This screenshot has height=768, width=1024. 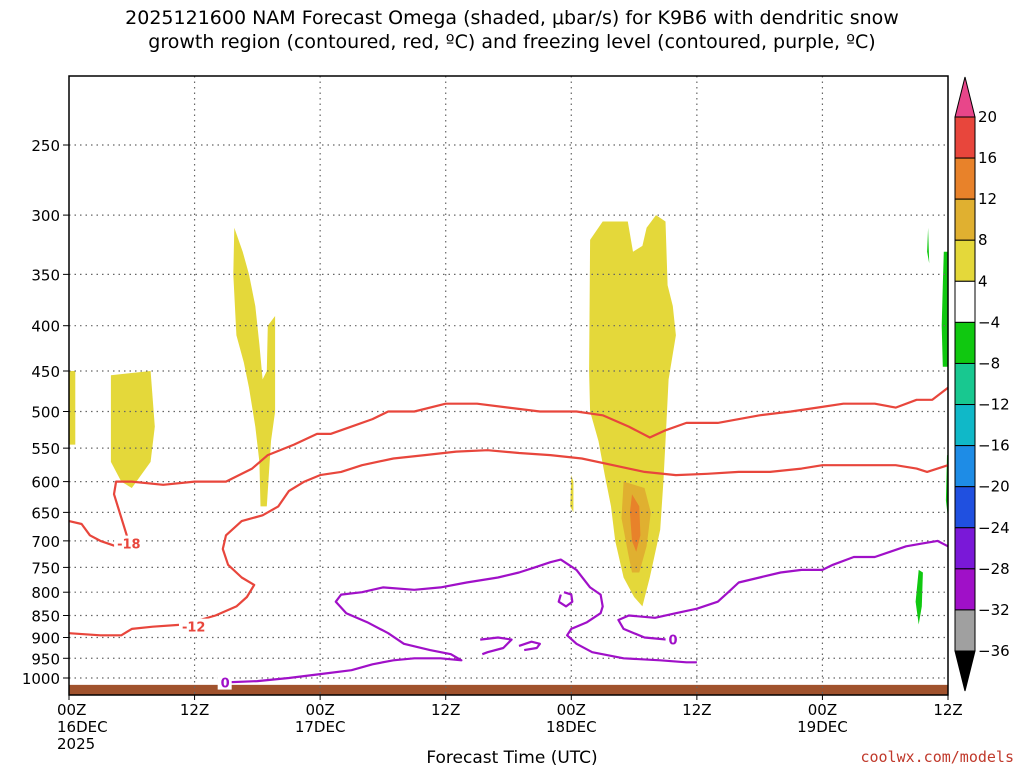 What do you see at coordinates (994, 610) in the screenshot?
I see `colorbar-label-12: −32` at bounding box center [994, 610].